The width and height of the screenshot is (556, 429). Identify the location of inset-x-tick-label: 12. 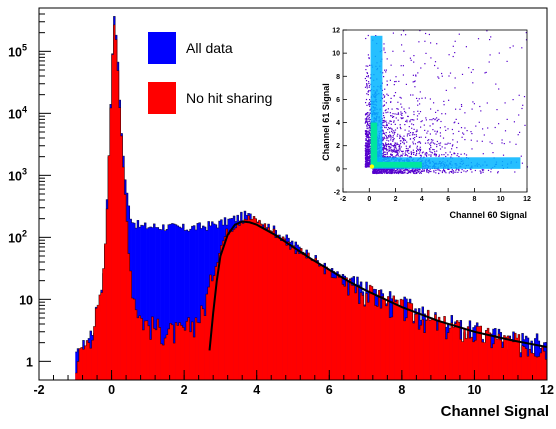
(527, 199).